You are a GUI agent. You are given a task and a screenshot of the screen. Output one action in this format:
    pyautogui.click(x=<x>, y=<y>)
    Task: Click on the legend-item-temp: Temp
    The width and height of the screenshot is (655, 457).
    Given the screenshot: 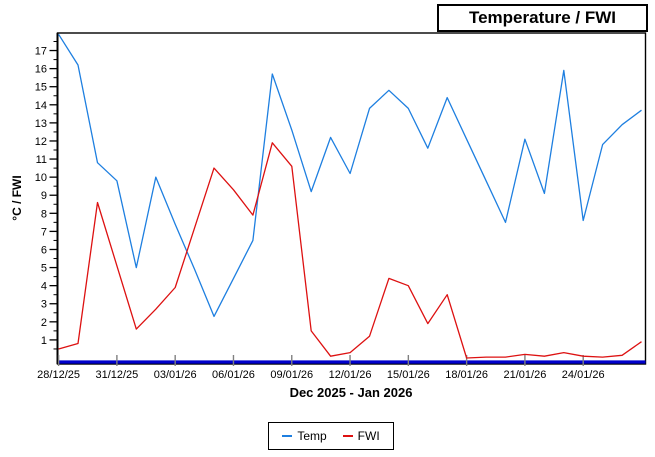 What is the action you would take?
    pyautogui.click(x=304, y=436)
    